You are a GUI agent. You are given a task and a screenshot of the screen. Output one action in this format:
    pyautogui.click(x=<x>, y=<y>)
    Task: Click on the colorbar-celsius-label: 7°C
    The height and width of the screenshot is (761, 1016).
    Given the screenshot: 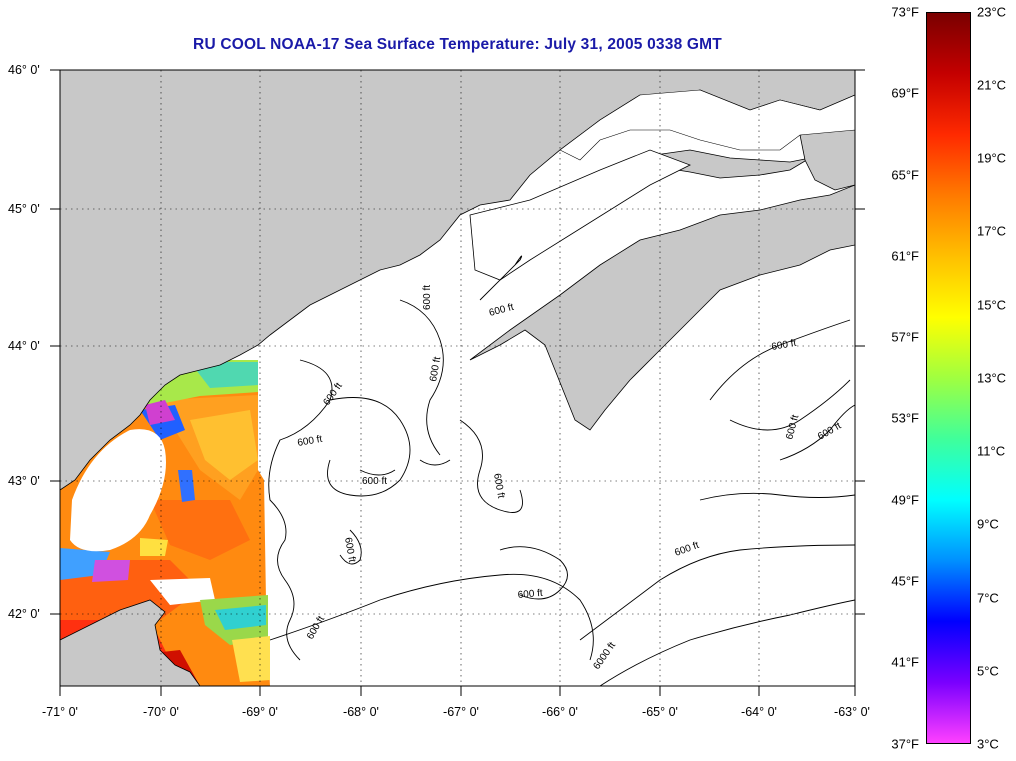 What is the action you would take?
    pyautogui.click(x=988, y=598)
    